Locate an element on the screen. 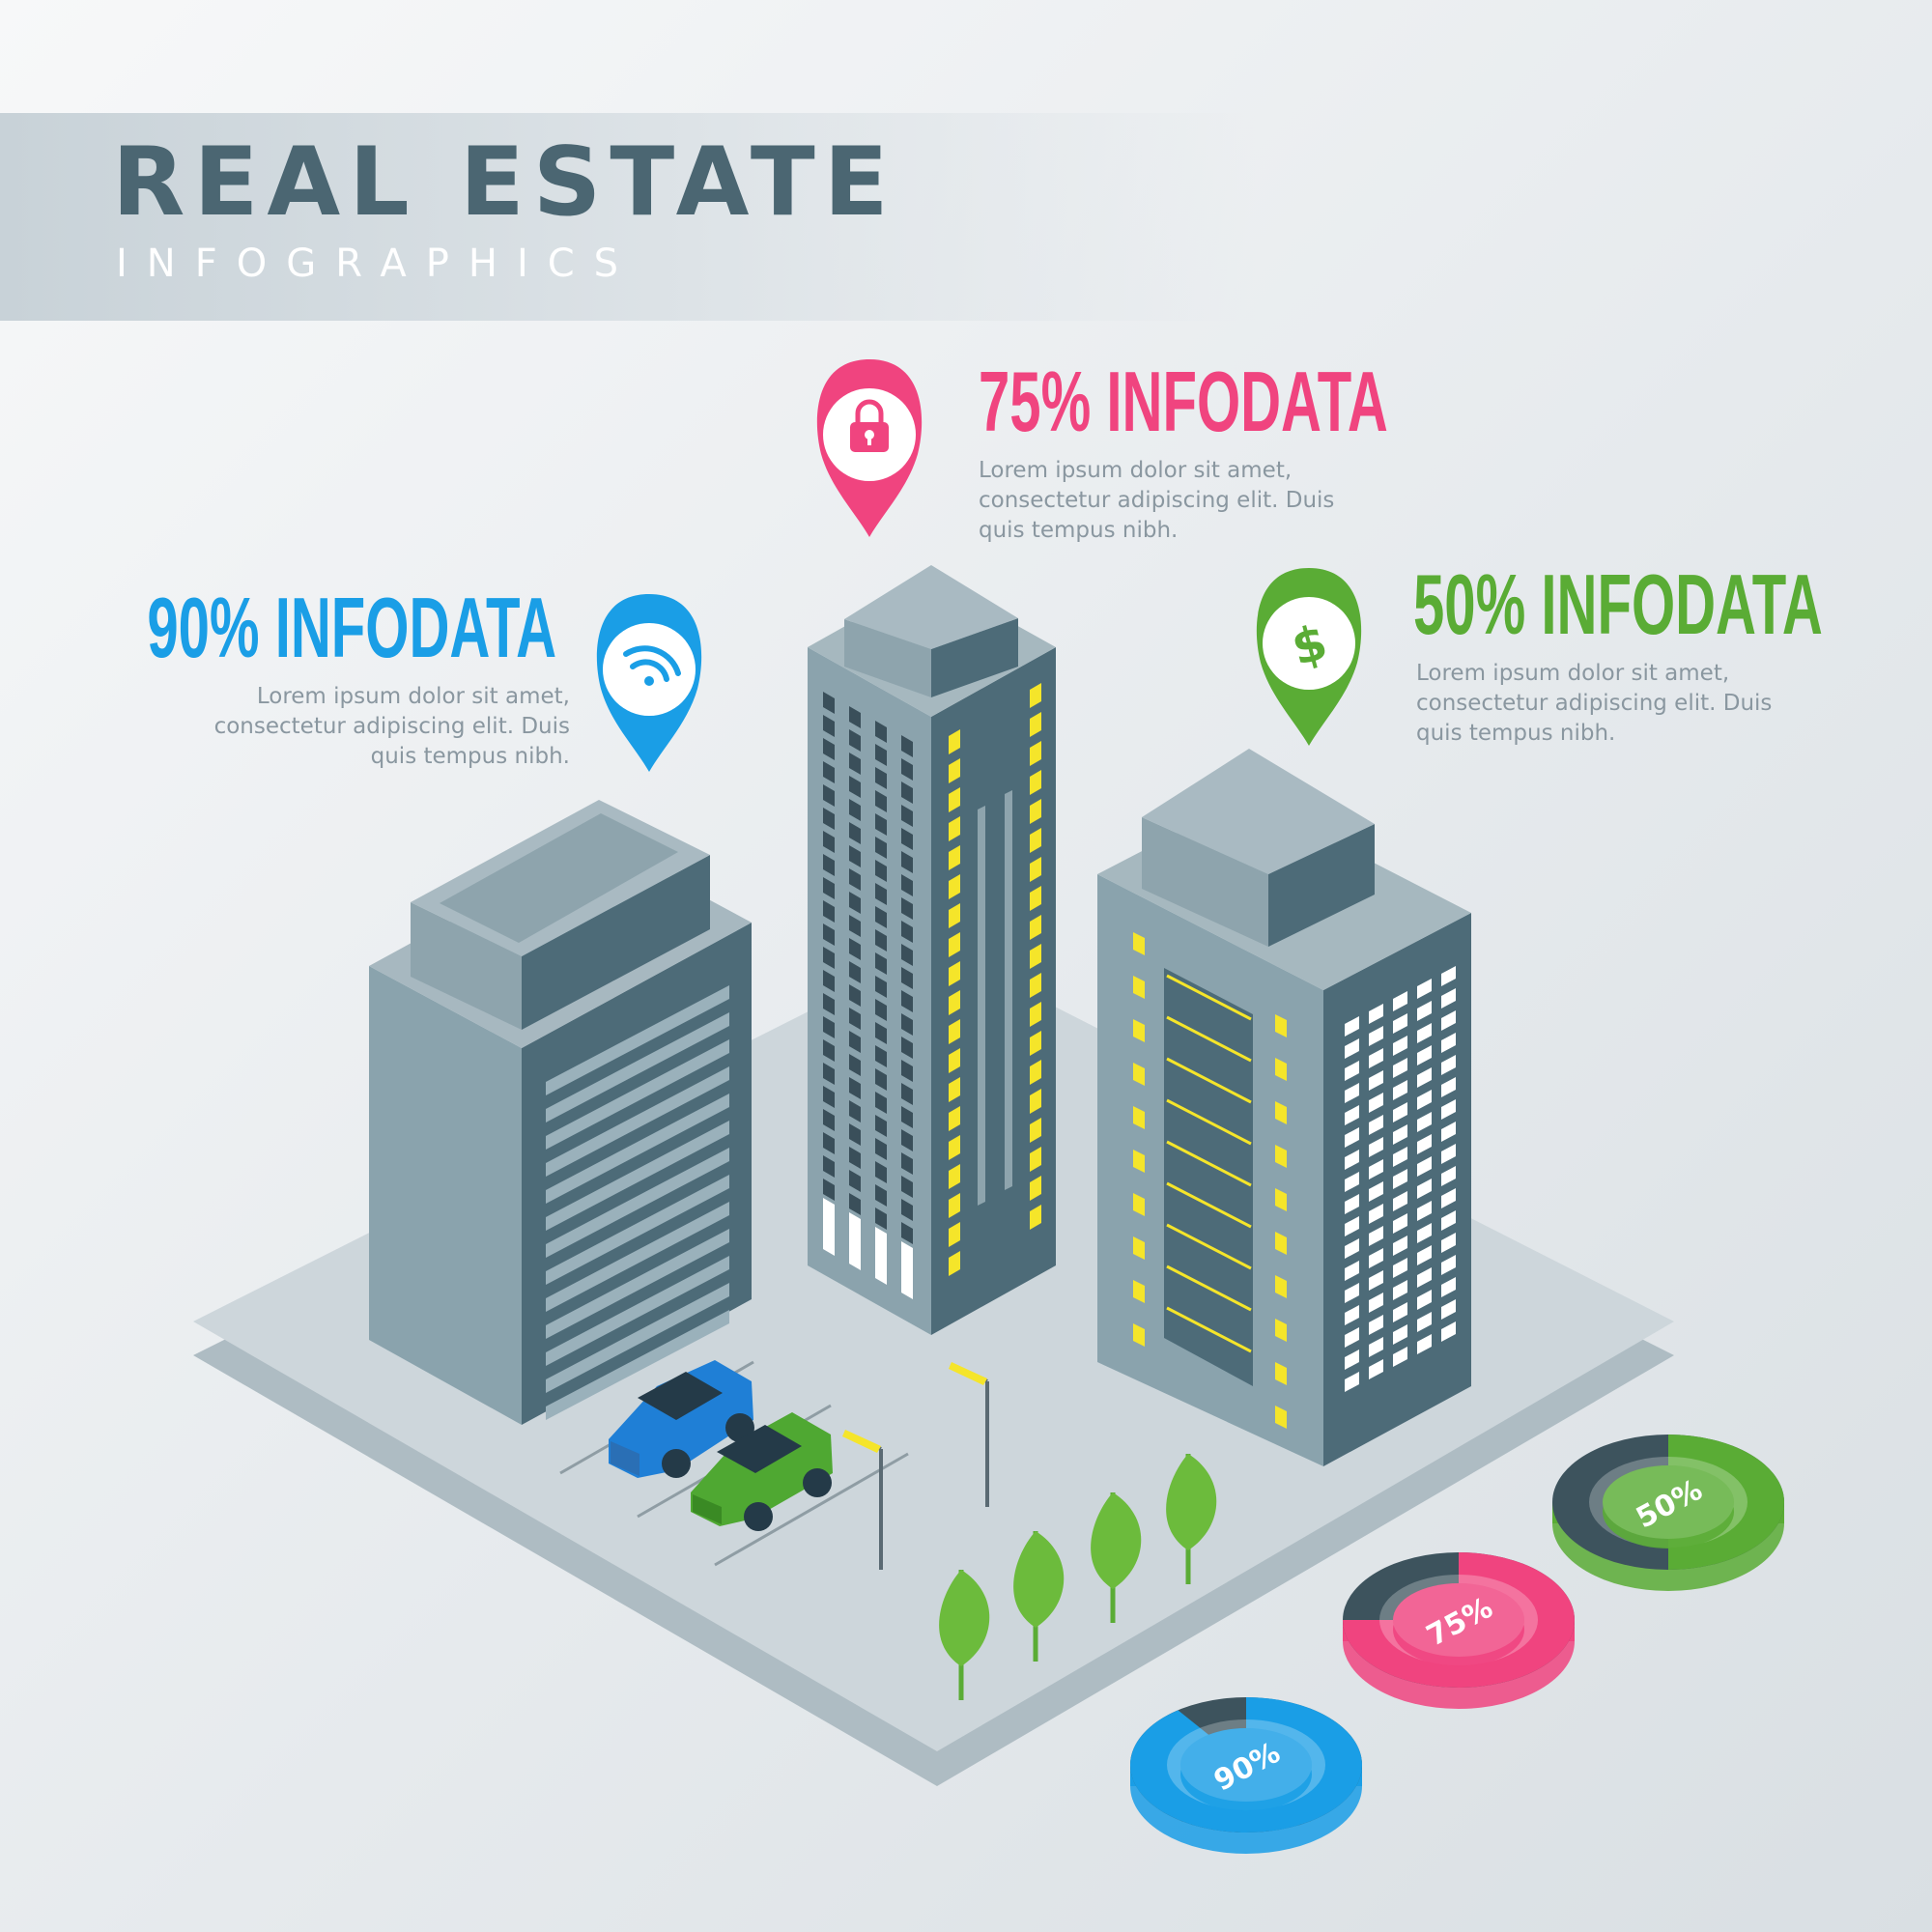 Image resolution: width=1932 pixels, height=1932 pixels. street-lamp is located at coordinates (915, 1466).